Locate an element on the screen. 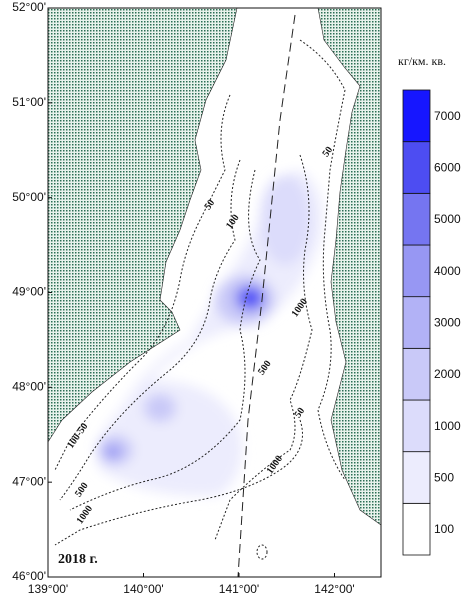 This screenshot has width=466, height=605. colorbar-label: 100 is located at coordinates (444, 529).